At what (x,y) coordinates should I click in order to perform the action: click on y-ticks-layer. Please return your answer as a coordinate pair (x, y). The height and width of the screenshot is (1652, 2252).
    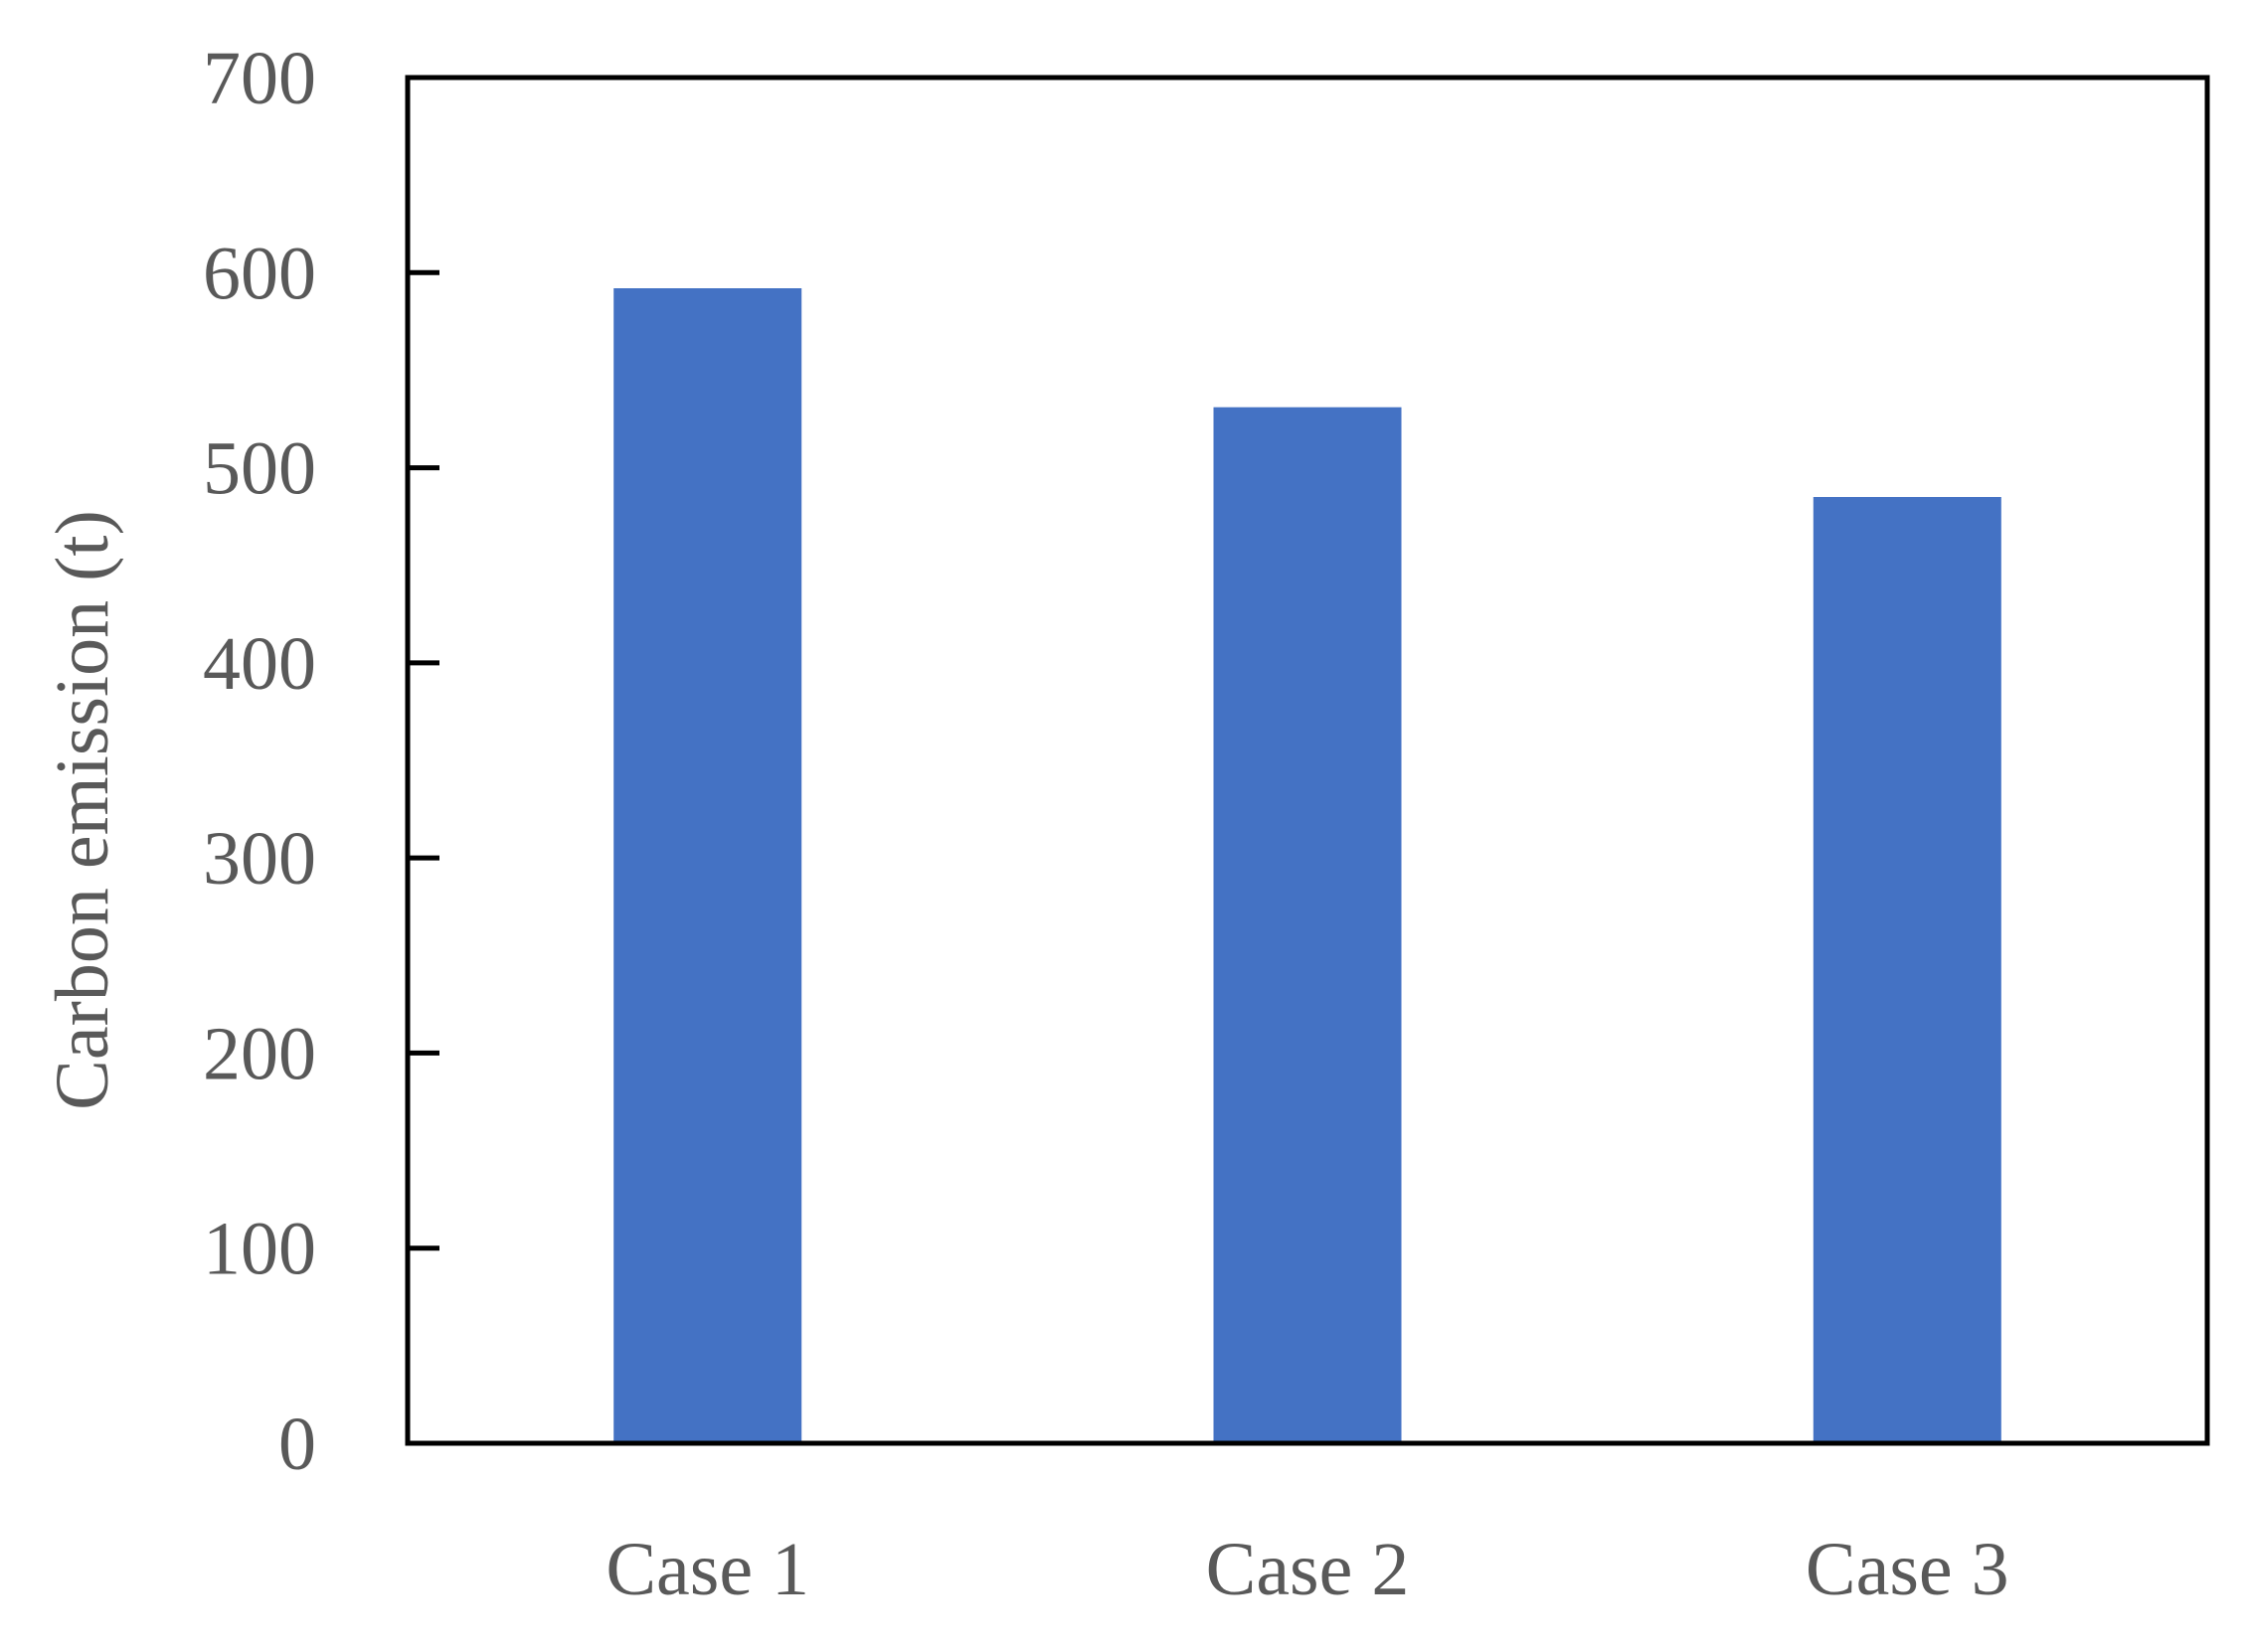
    Looking at the image, I should click on (423, 760).